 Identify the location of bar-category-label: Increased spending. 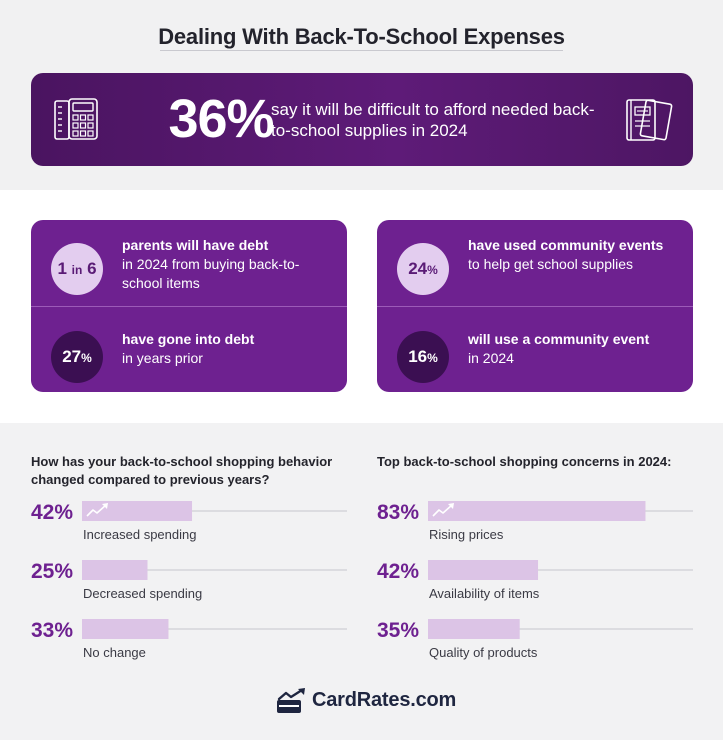
(139, 534).